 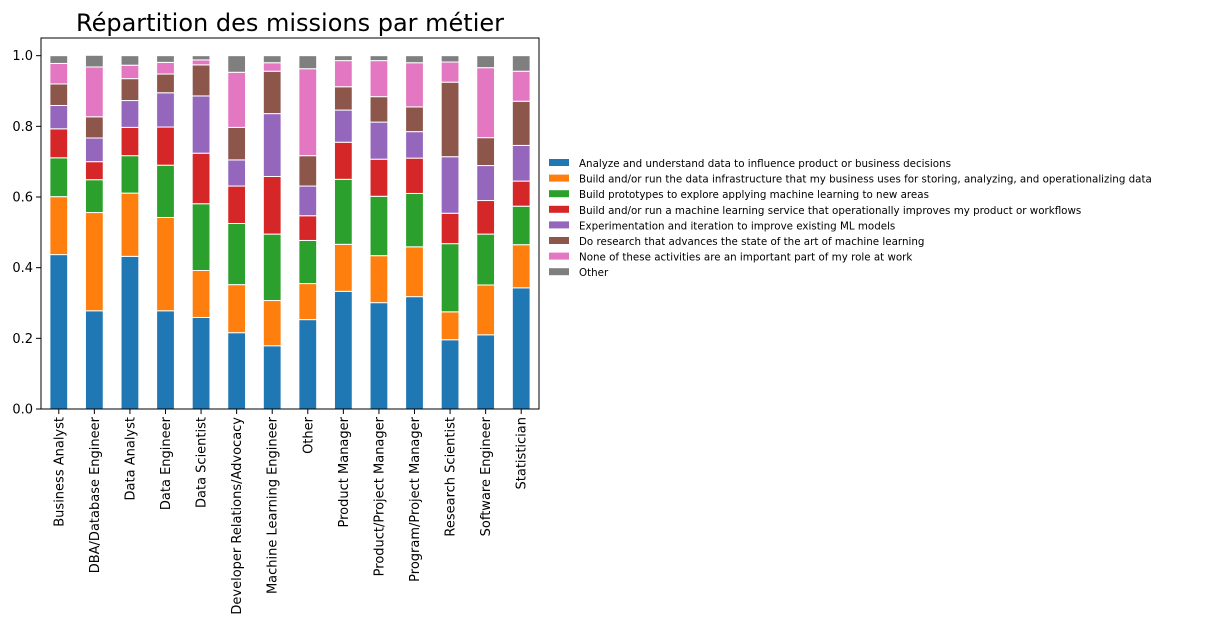 I want to click on y-tick-label: 0.6, so click(x=22, y=198).